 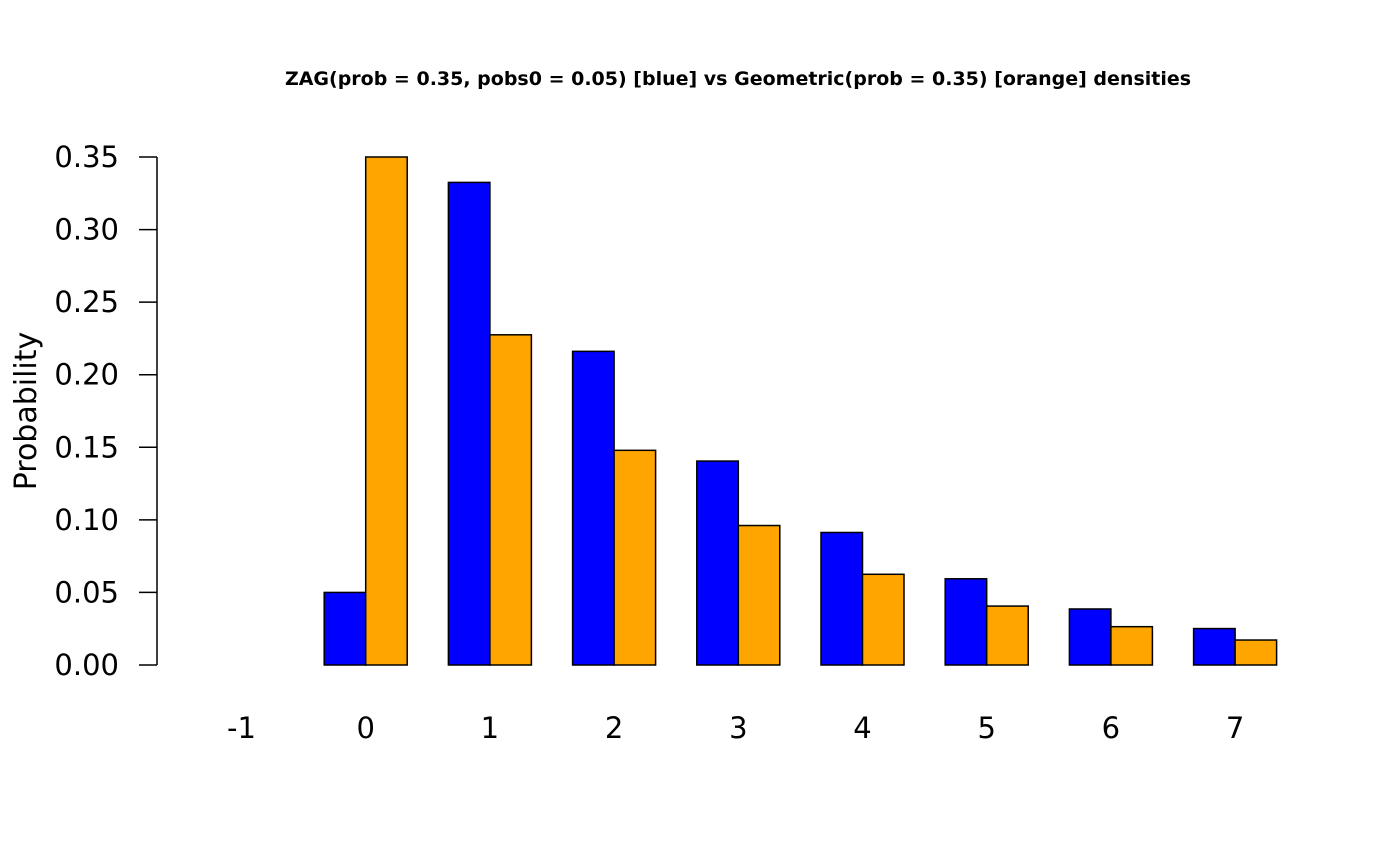 What do you see at coordinates (86, 592) in the screenshot?
I see `y-tick-label: 0.05` at bounding box center [86, 592].